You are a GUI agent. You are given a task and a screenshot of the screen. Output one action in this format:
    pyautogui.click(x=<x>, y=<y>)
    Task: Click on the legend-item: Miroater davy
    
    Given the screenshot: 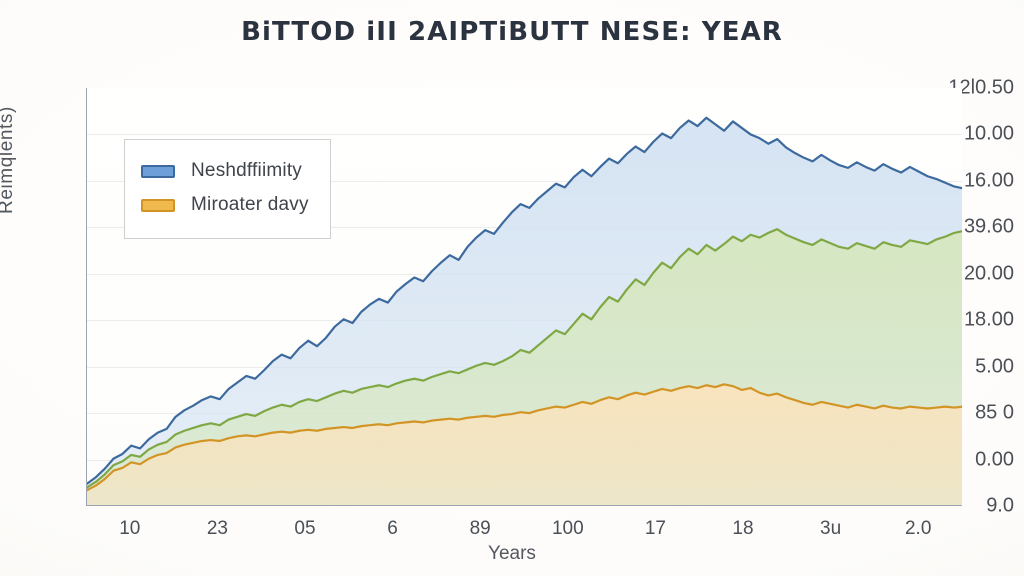 What is the action you would take?
    pyautogui.click(x=227, y=205)
    